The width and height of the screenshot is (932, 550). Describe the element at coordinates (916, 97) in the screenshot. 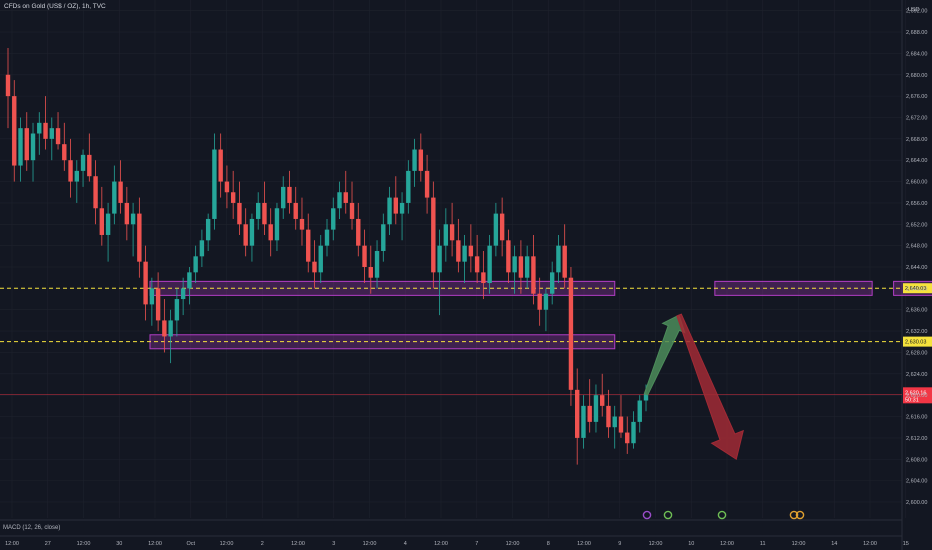

I see `price-tick-label: 2,676.00` at that location.